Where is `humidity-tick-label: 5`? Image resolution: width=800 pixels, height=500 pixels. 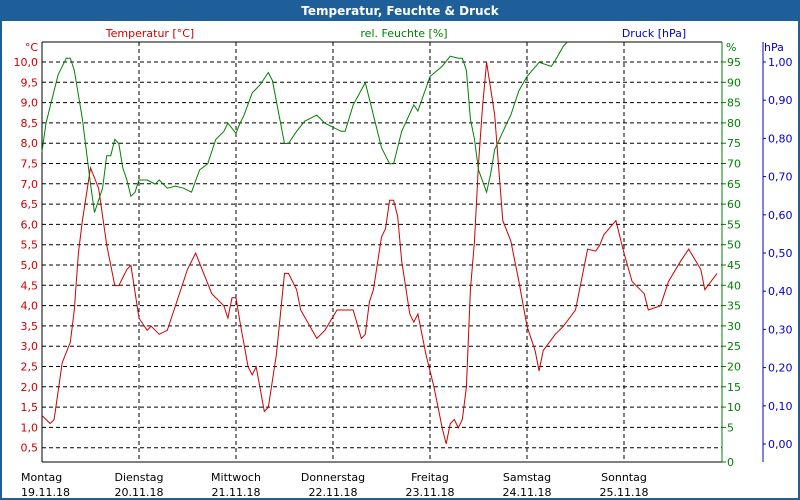 humidity-tick-label: 5 is located at coordinates (730, 427).